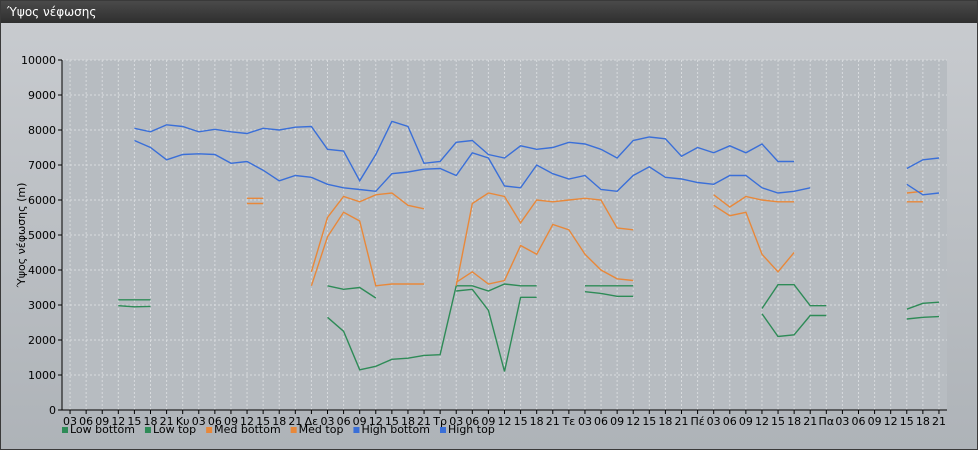  I want to click on x-tick-label: Τρ, so click(439, 421).